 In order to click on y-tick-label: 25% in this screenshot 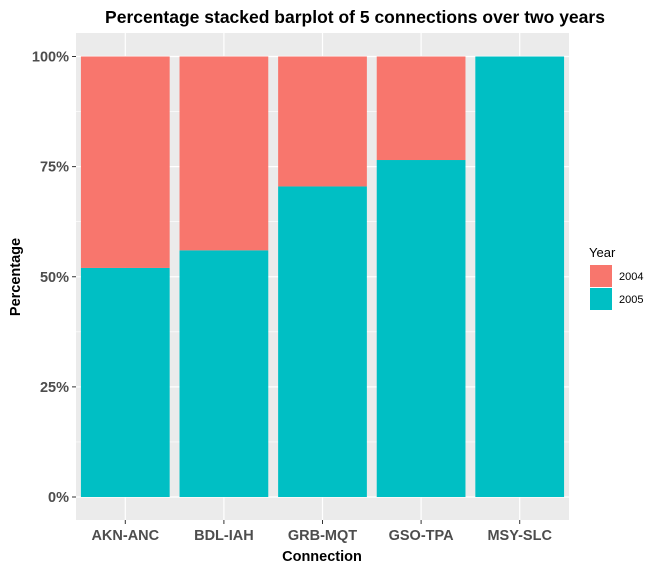, I will do `click(54, 388)`.